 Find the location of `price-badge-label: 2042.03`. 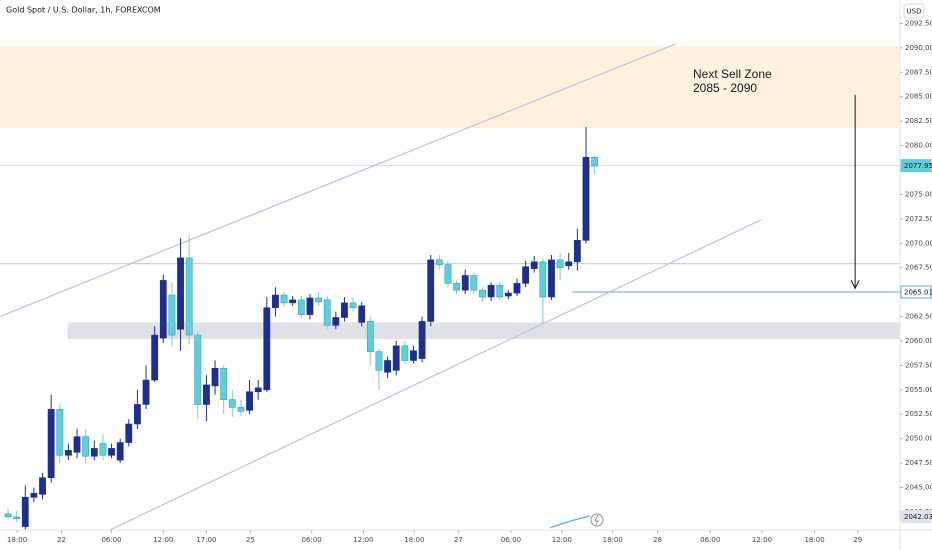

price-badge-label: 2042.03 is located at coordinates (918, 517).